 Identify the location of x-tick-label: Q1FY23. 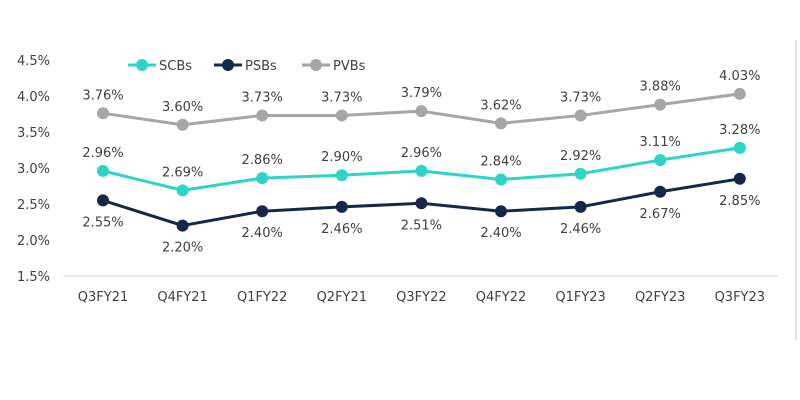
(580, 297).